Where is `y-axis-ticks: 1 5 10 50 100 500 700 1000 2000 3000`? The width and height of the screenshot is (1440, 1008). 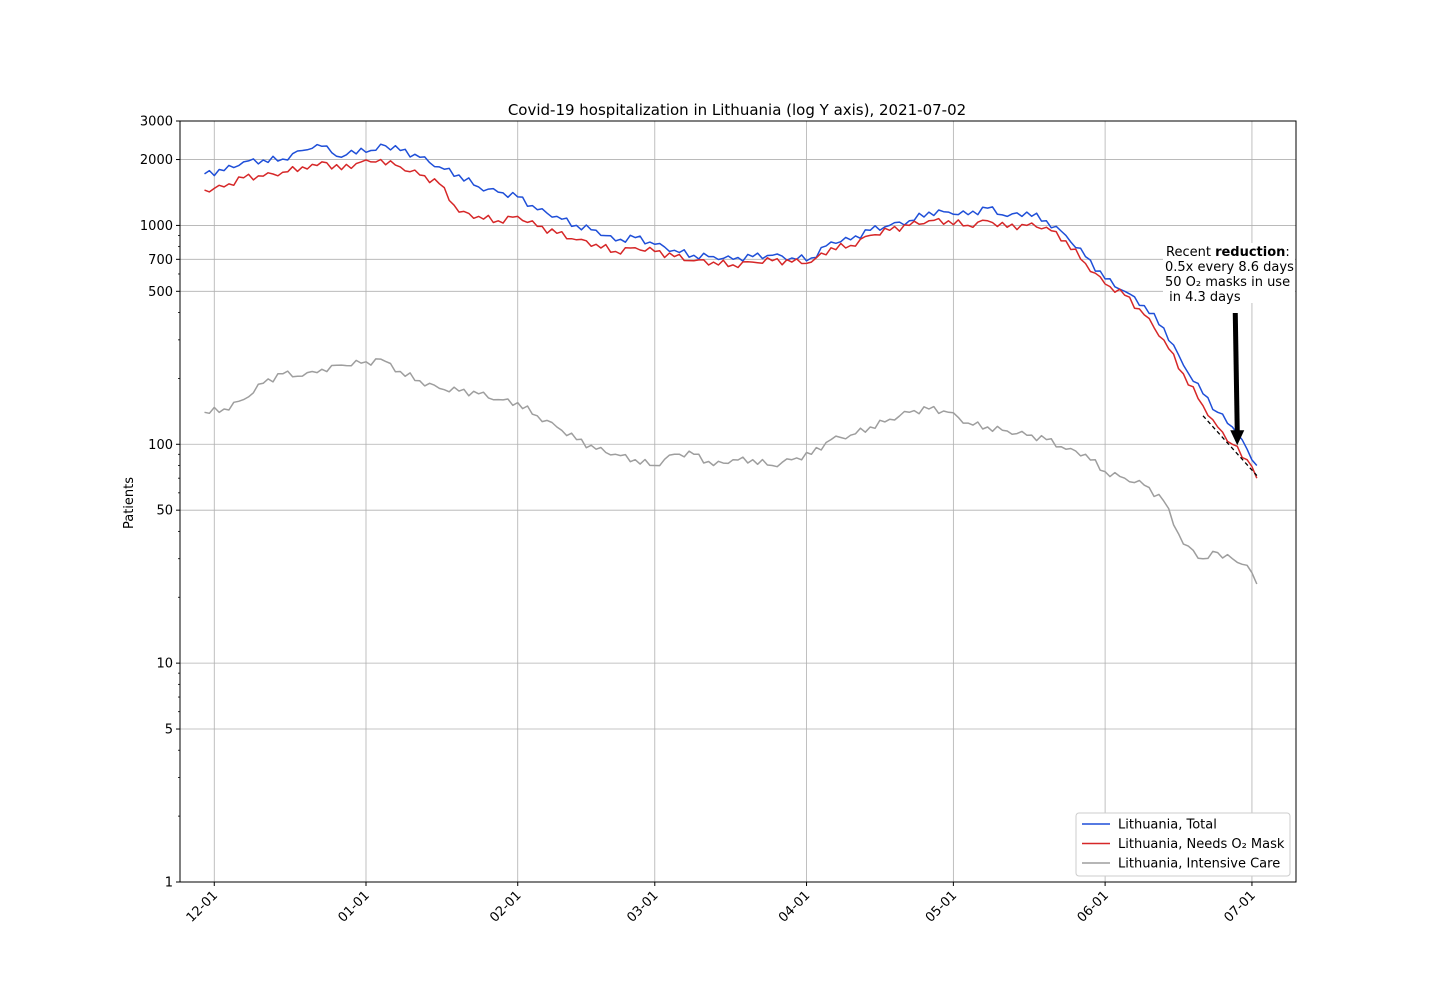 y-axis-ticks: 1 5 10 50 100 500 700 1000 2000 3000 is located at coordinates (160, 503).